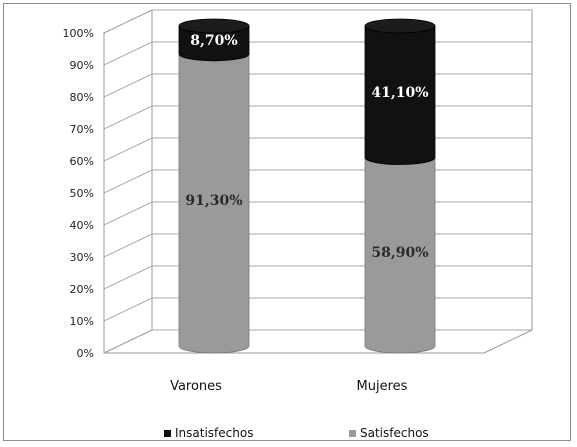 Image resolution: width=577 pixels, height=447 pixels. Describe the element at coordinates (214, 433) in the screenshot. I see `legend-label: Insatisfechos` at that location.